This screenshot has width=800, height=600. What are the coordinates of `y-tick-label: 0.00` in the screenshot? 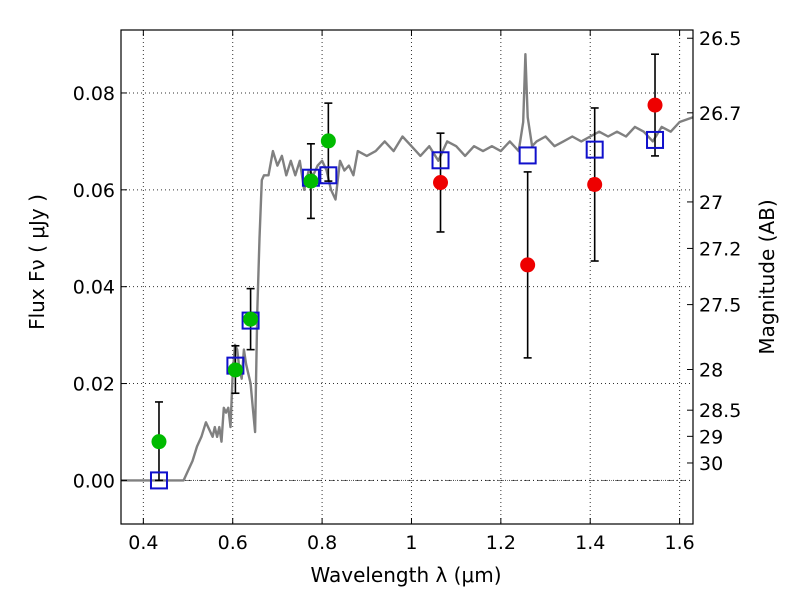 It's located at (94, 481).